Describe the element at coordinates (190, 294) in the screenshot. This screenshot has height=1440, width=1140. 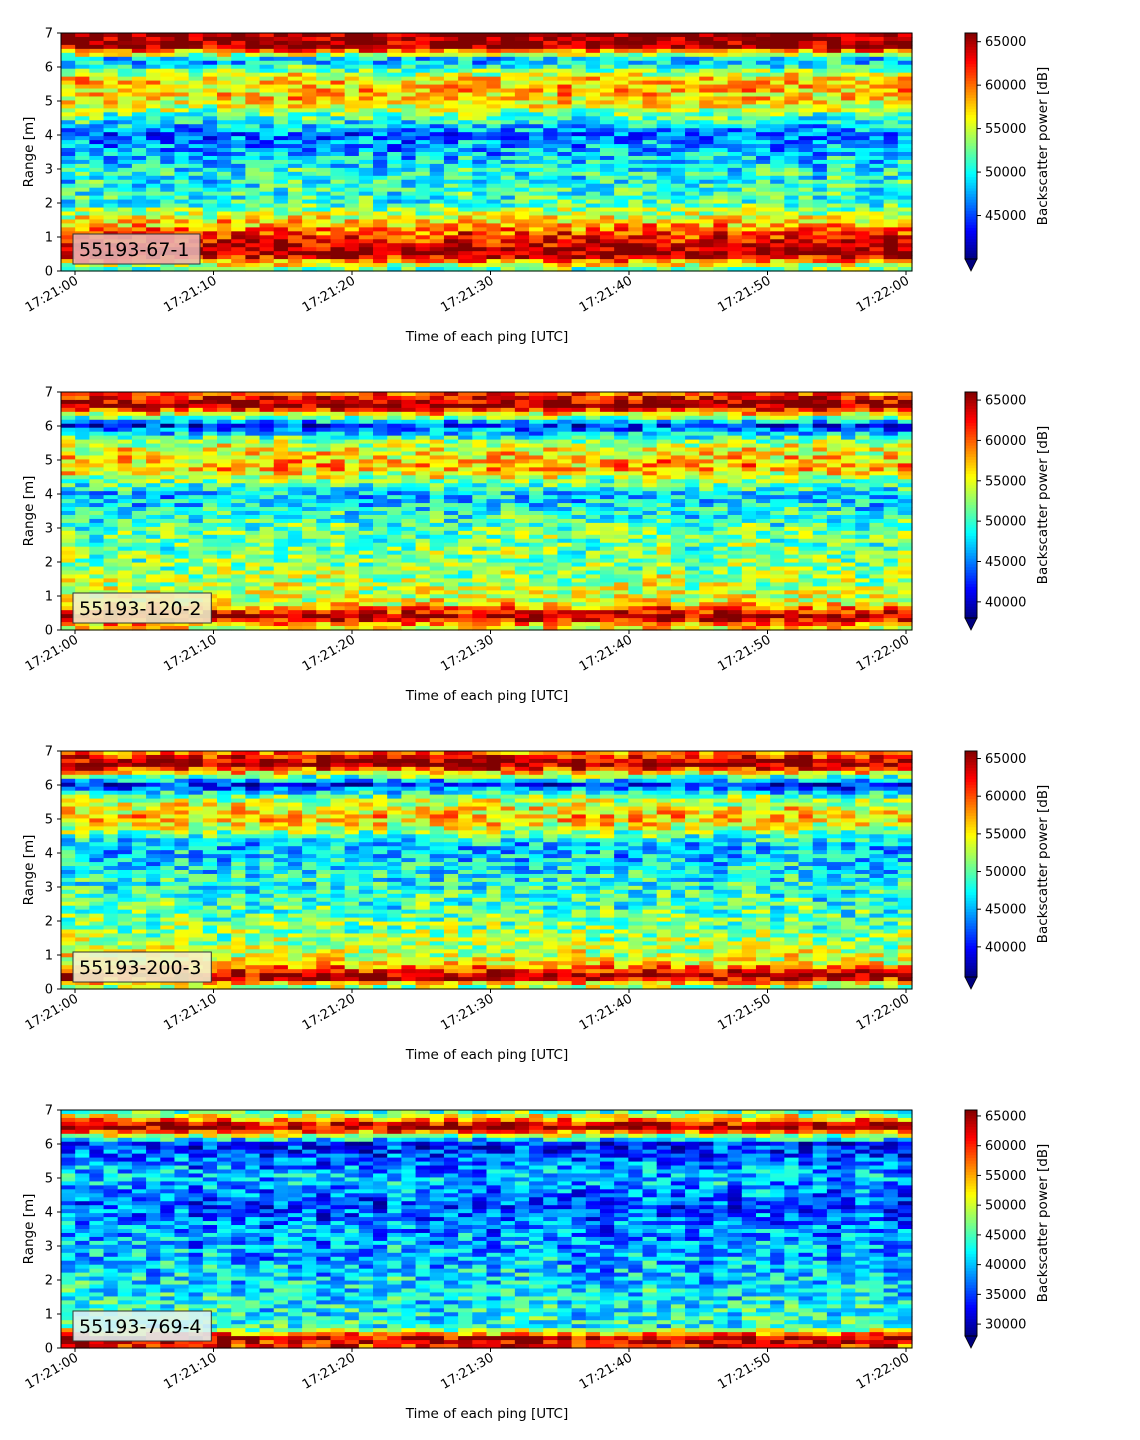
I see `x-tick-label: 17:21:10` at that location.